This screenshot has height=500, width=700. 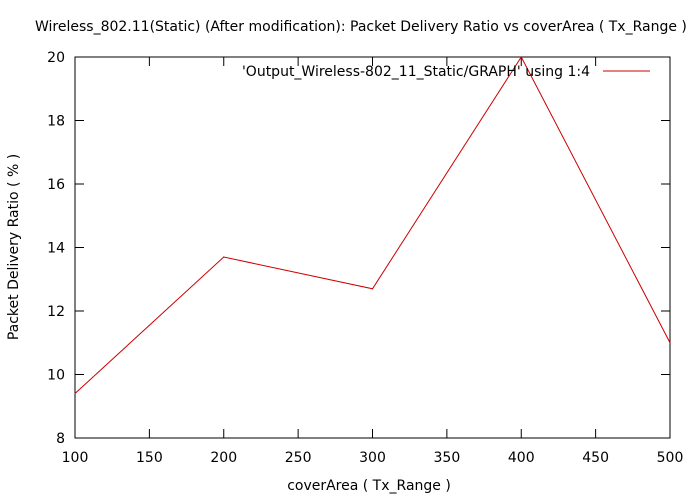 What do you see at coordinates (521, 458) in the screenshot?
I see `x-tick-label: 400` at bounding box center [521, 458].